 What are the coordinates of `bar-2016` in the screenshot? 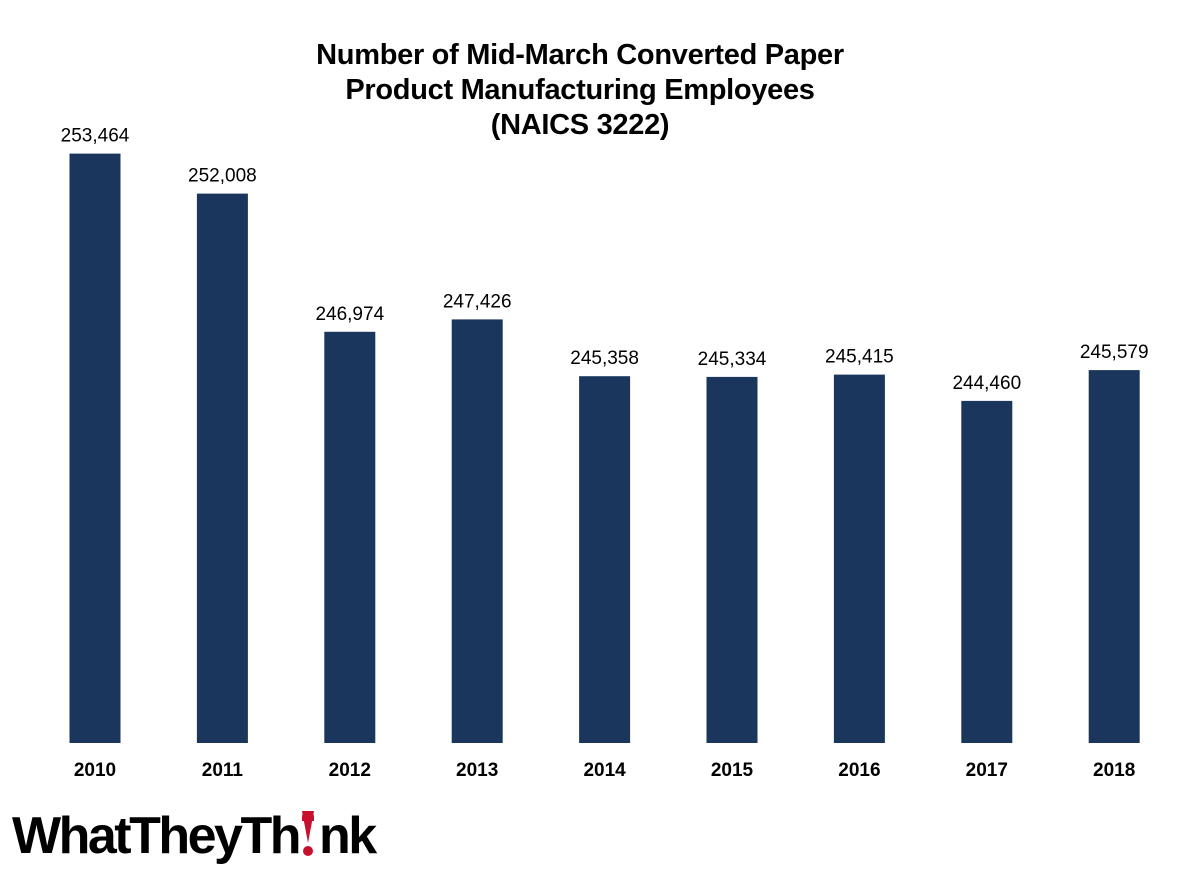 It's located at (859, 558).